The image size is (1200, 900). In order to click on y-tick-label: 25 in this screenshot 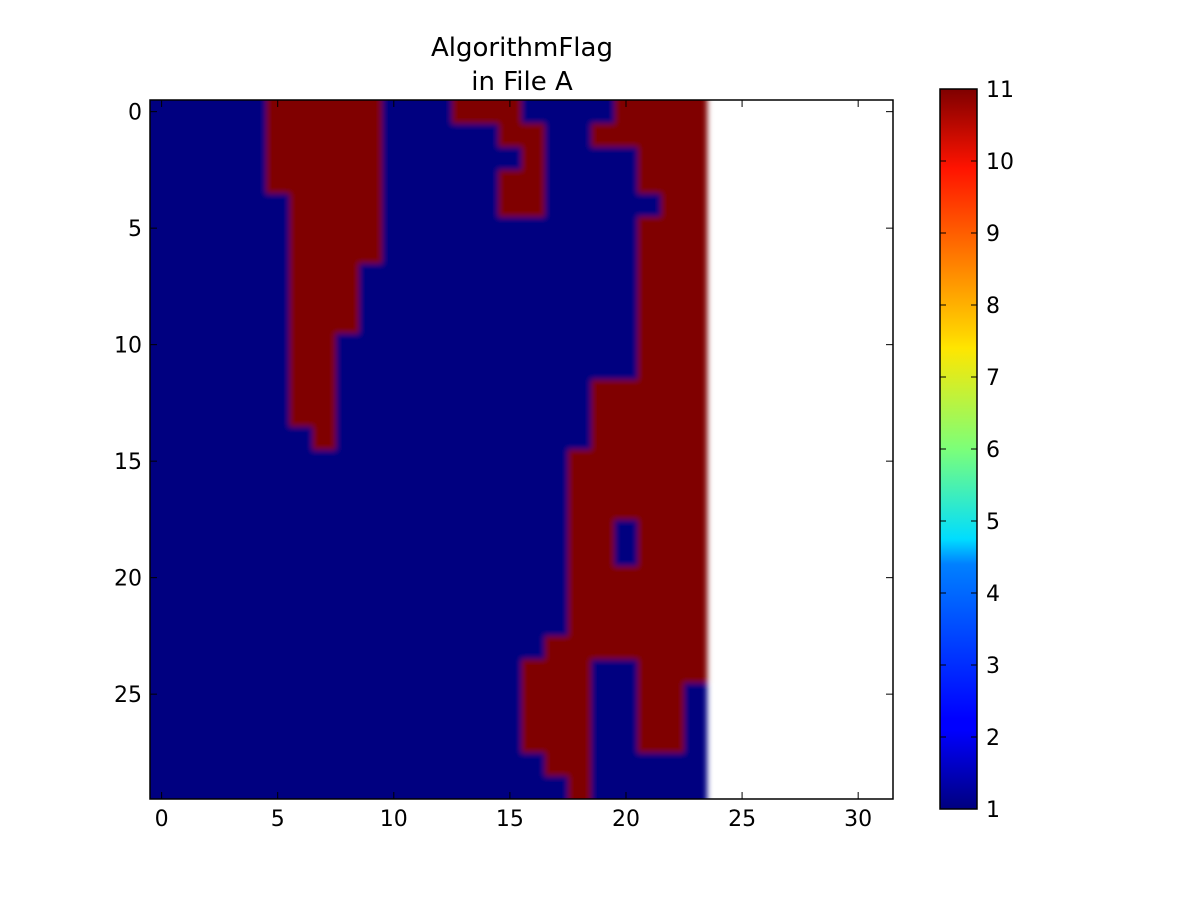, I will do `click(128, 695)`.